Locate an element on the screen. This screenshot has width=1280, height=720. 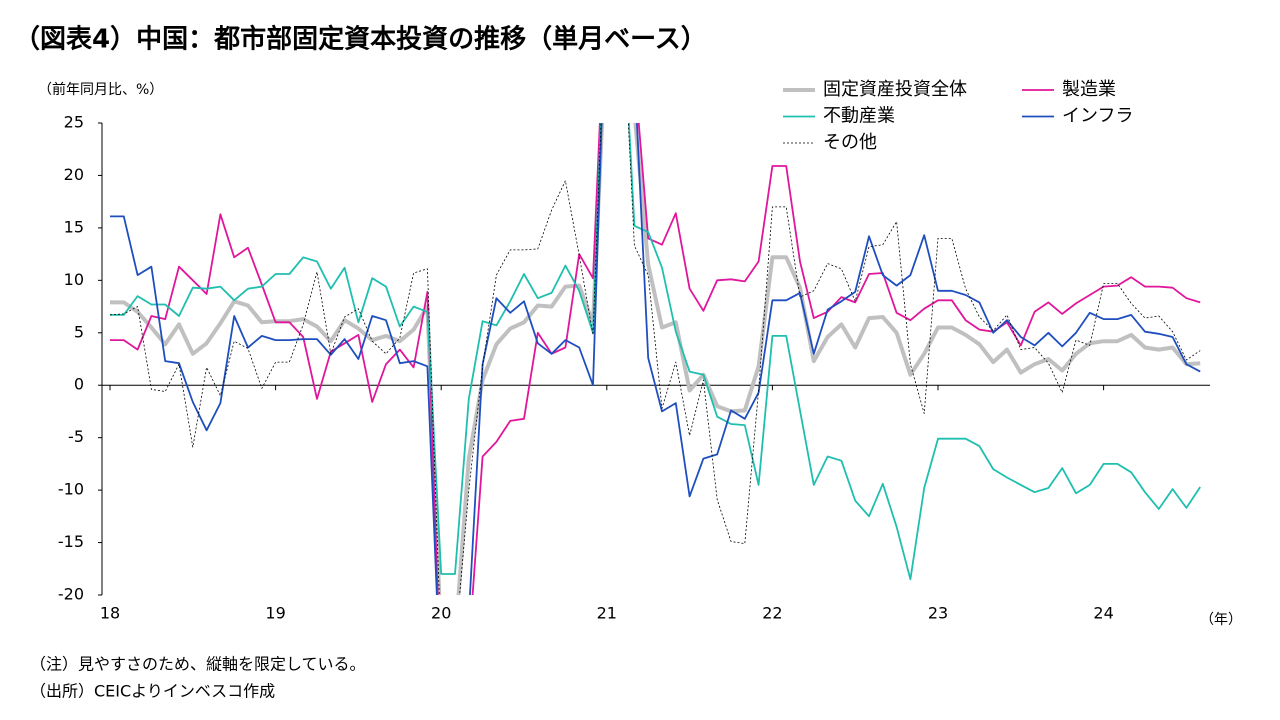
x-tick-label: 20 is located at coordinates (441, 613).